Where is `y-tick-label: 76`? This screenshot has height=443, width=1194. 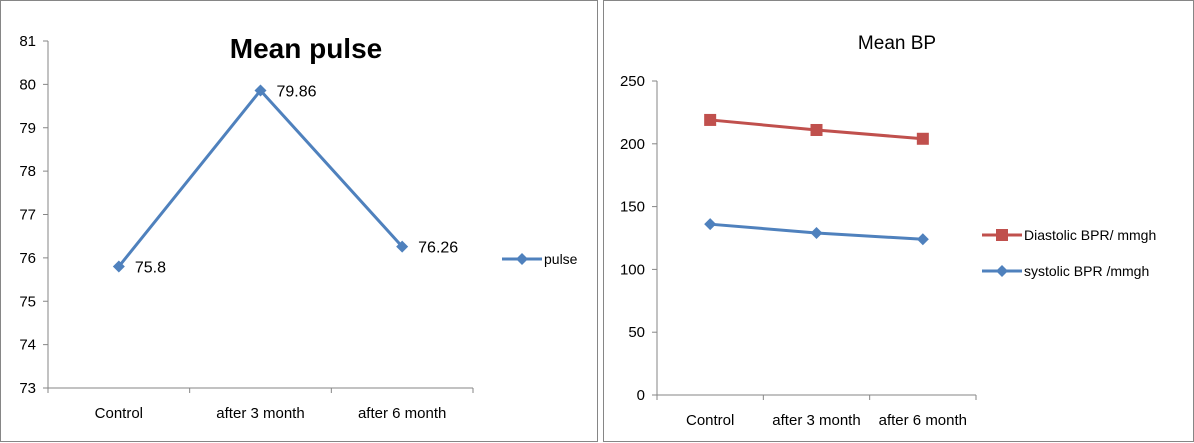 y-tick-label: 76 is located at coordinates (27, 258).